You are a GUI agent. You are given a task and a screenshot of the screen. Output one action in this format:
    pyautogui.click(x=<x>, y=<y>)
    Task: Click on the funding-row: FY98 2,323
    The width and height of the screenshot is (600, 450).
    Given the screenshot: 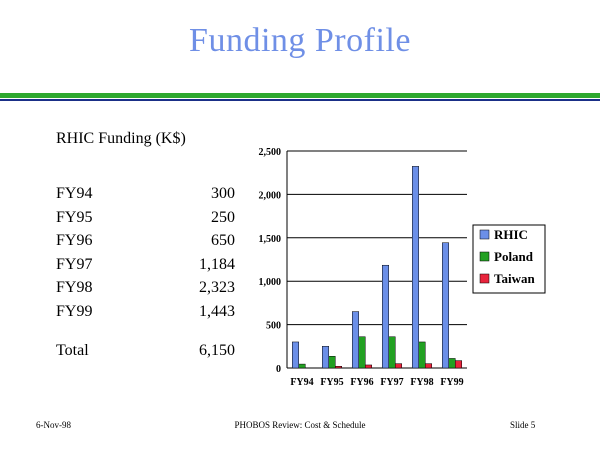 What is the action you would take?
    pyautogui.click(x=145, y=288)
    